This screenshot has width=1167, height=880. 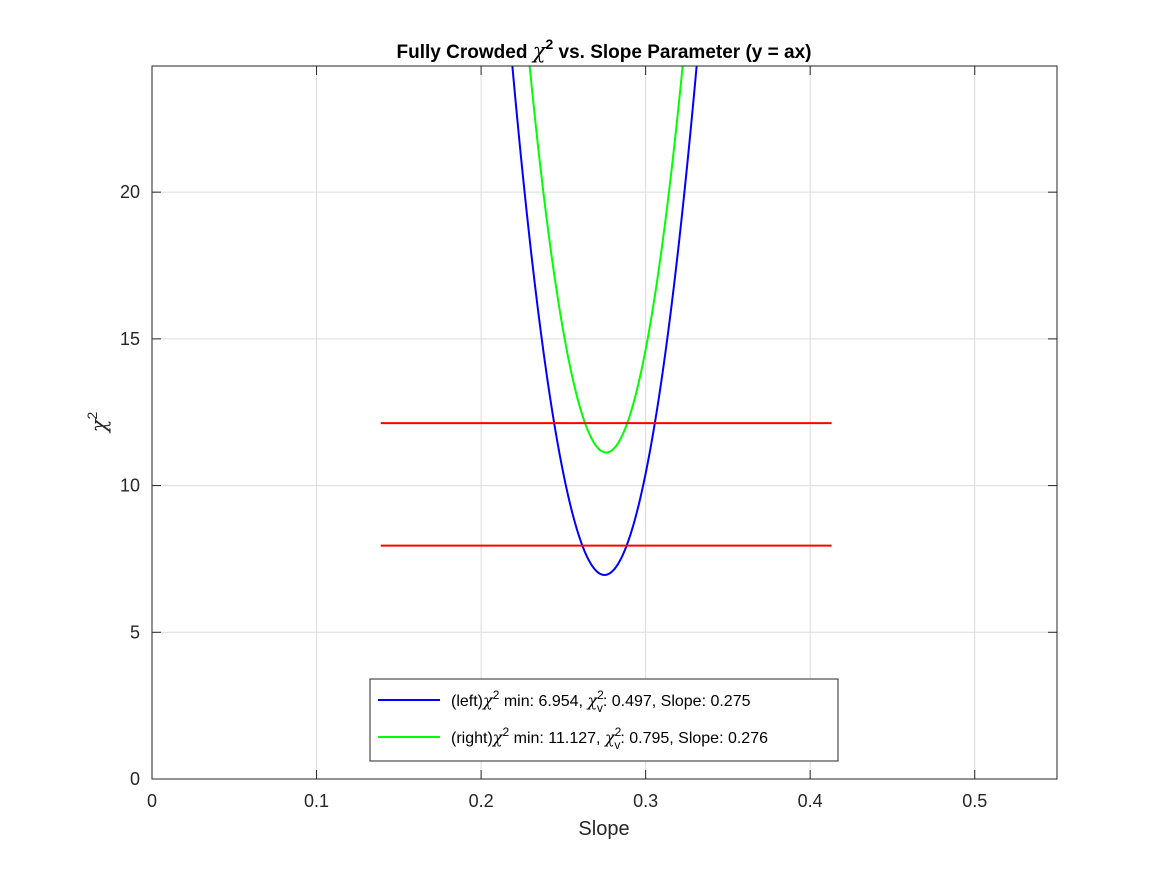 What do you see at coordinates (152, 801) in the screenshot?
I see `x-tick-label: 0` at bounding box center [152, 801].